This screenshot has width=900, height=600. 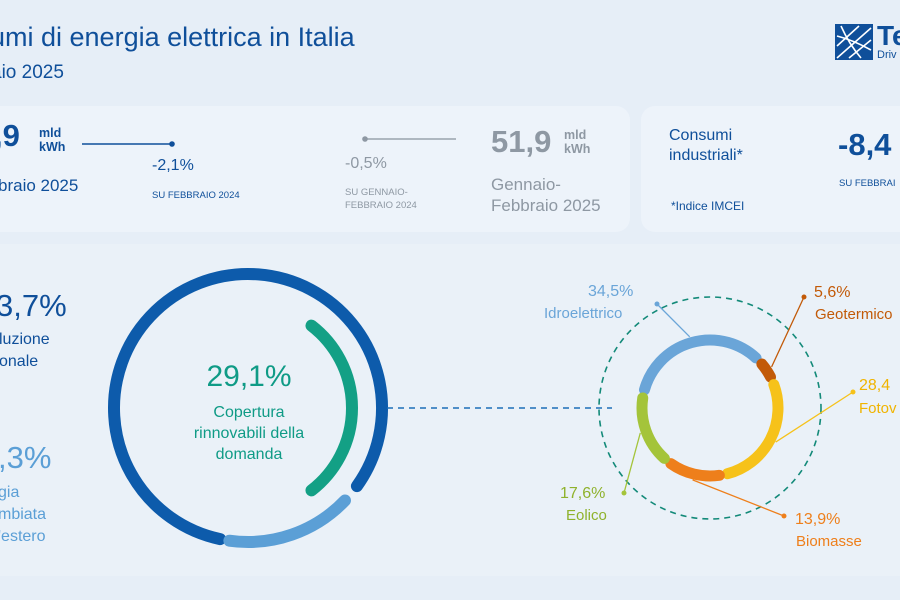 What do you see at coordinates (546, 205) in the screenshot?
I see `ytd-period-line2: Febbraio 2025` at bounding box center [546, 205].